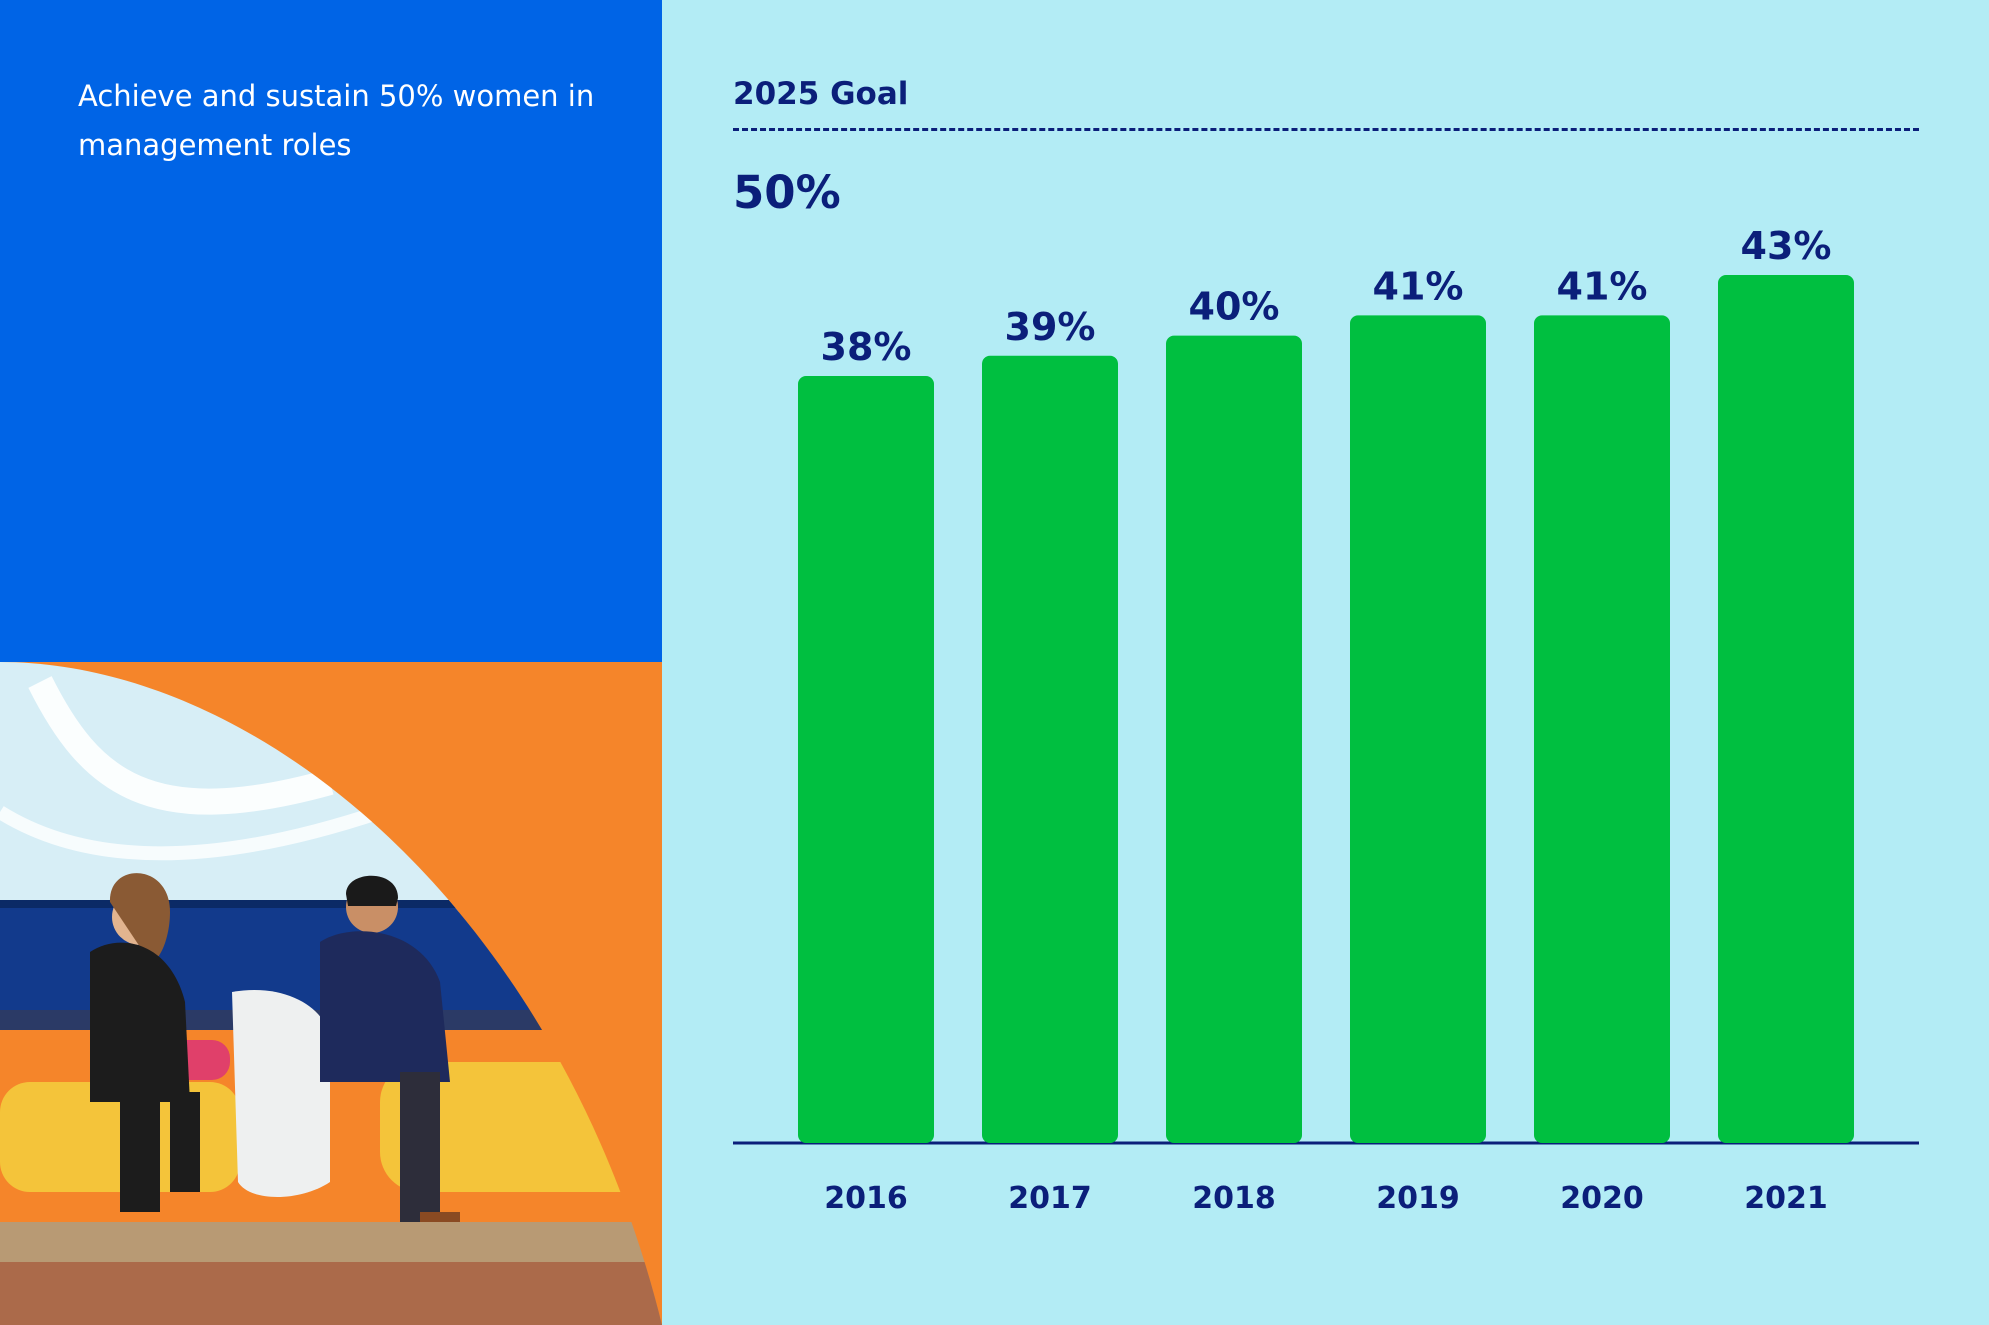 Image resolution: width=1989 pixels, height=1325 pixels. I want to click on tick-label-2018: 2018, so click(1234, 1198).